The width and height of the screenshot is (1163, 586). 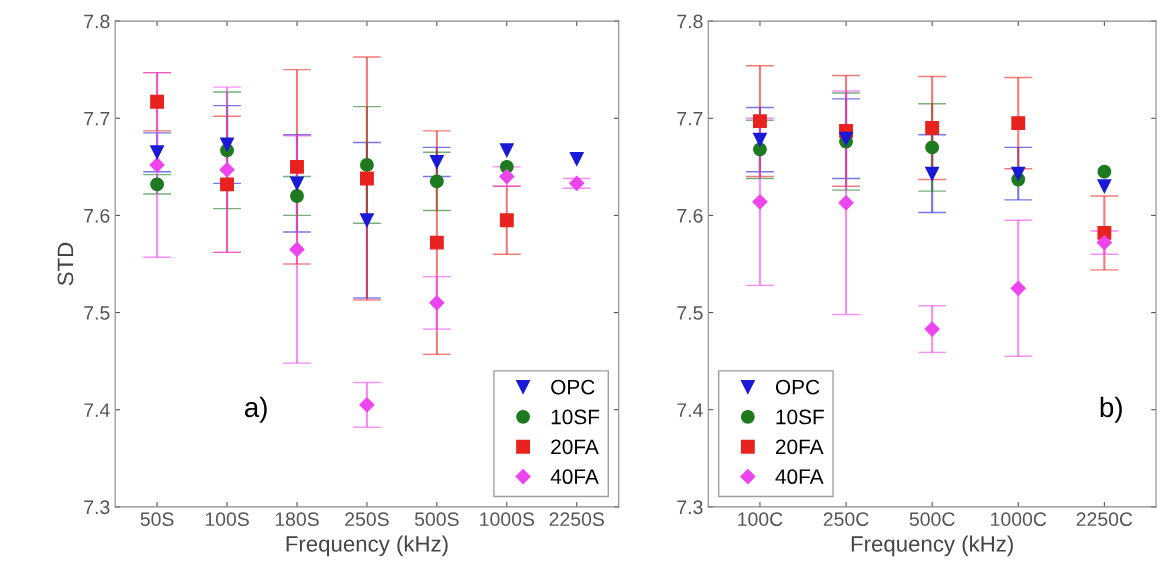 I want to click on x-tick-label: 250S, so click(x=367, y=519).